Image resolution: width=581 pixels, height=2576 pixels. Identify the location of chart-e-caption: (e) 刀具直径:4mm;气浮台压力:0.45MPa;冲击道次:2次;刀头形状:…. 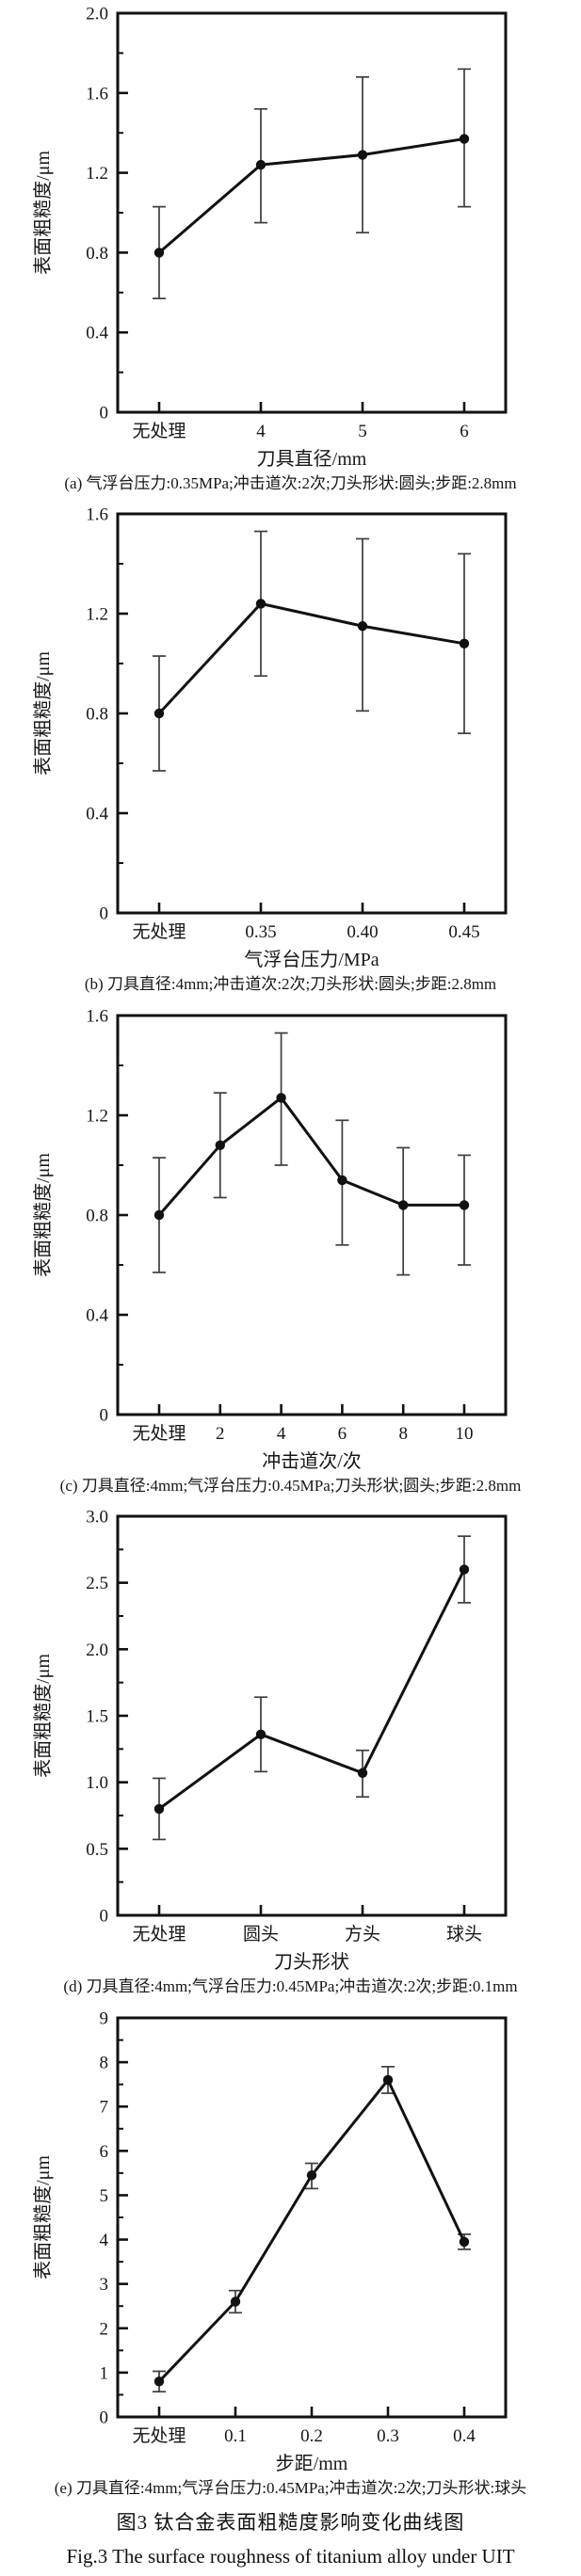
(290, 2487).